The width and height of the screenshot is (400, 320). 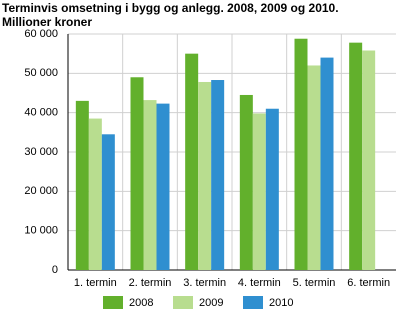 What do you see at coordinates (150, 283) in the screenshot?
I see `x-tick-label: 2. termin` at bounding box center [150, 283].